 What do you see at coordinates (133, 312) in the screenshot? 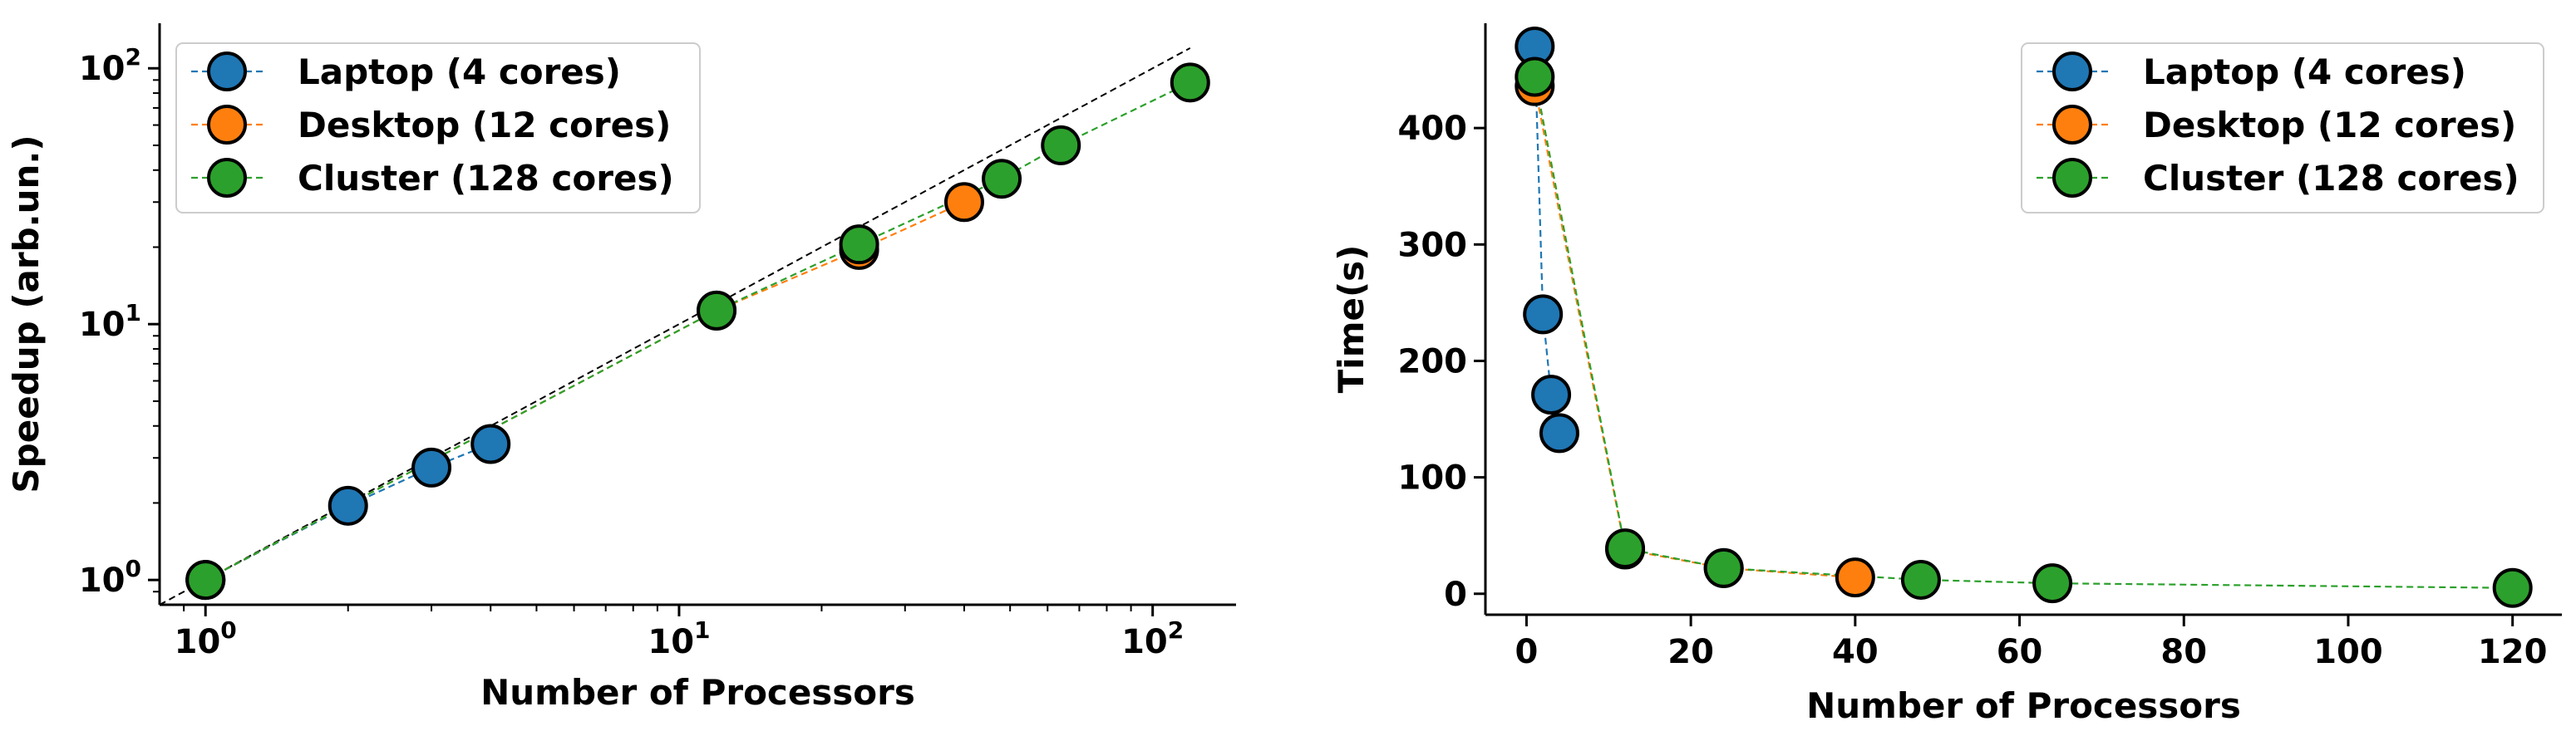
I see `y-tick-exponent: 1` at bounding box center [133, 312].